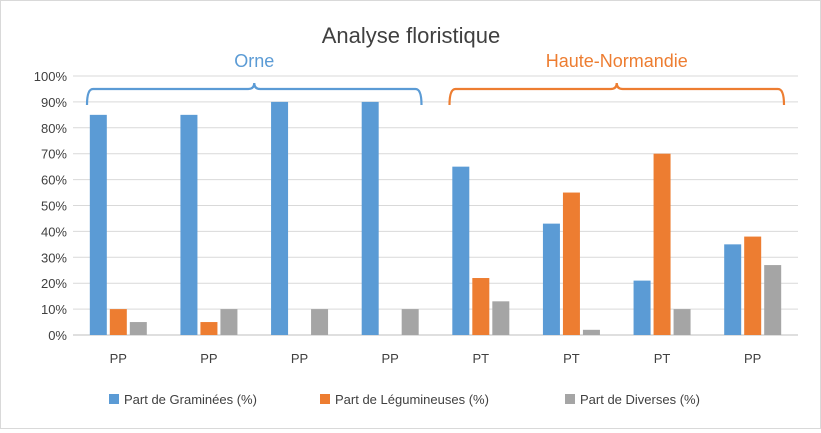 The height and width of the screenshot is (433, 821). What do you see at coordinates (190, 399) in the screenshot?
I see `legend-label: Part de Graminées (%)` at bounding box center [190, 399].